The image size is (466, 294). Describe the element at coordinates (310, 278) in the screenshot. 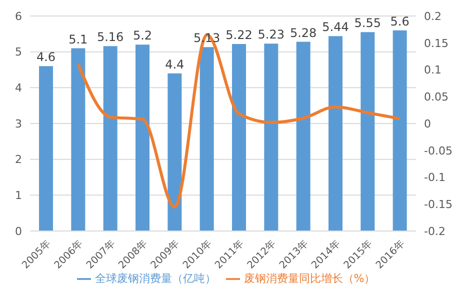

I see `legend-label: 废钢消费量同比增长（%）` at that location.